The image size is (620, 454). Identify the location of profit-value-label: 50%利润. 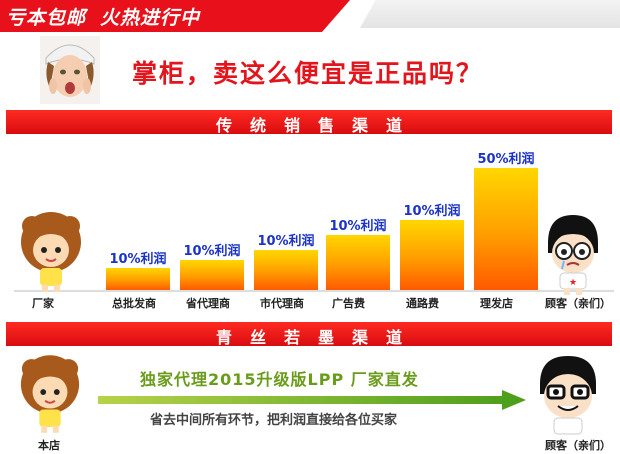
(506, 159).